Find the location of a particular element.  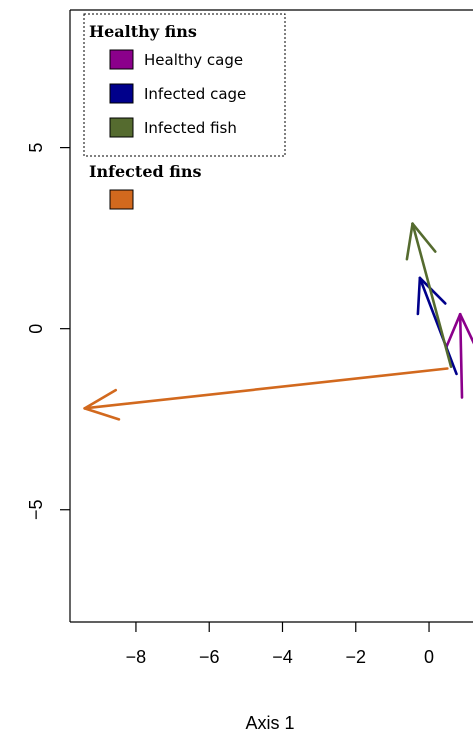

legend-title-infected-fins: Infected fins is located at coordinates (145, 171).